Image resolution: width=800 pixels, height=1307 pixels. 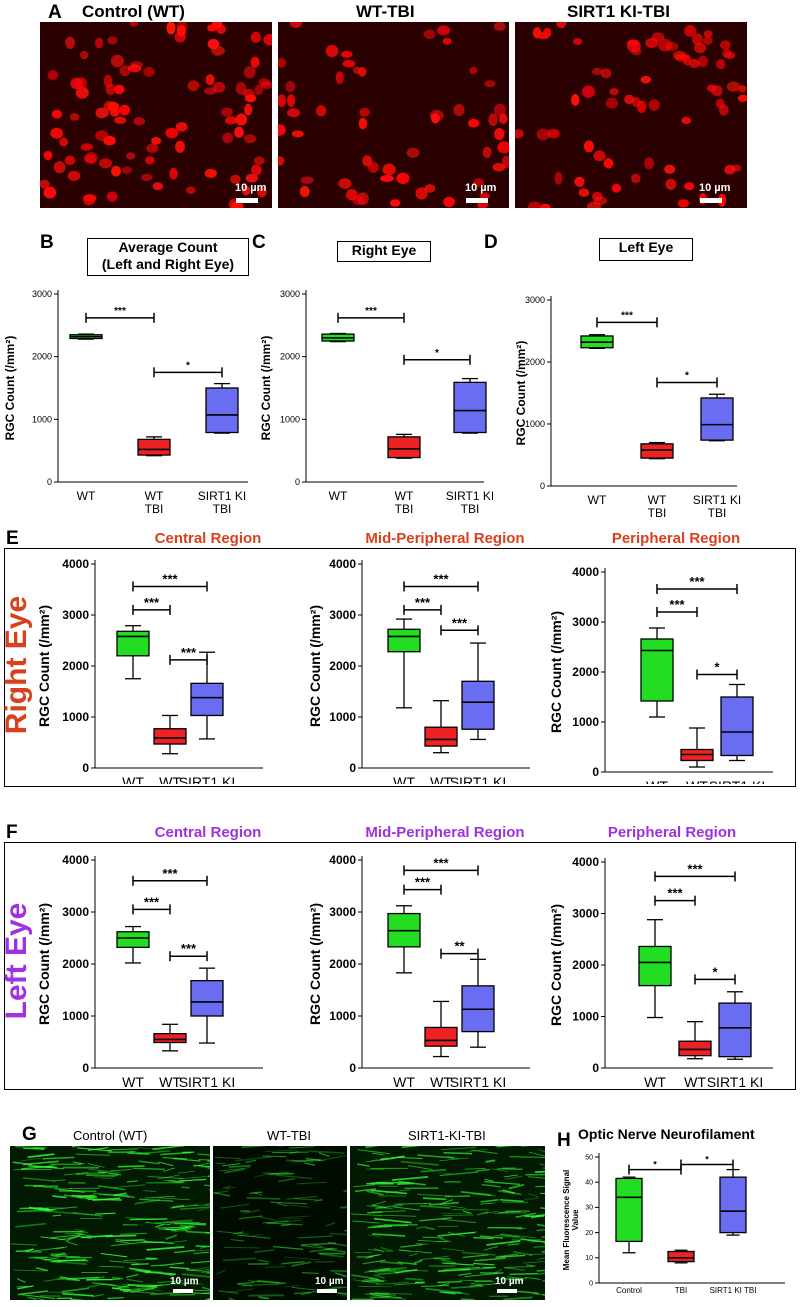 What do you see at coordinates (154, 509) in the screenshot?
I see `x-category-line: TBI` at bounding box center [154, 509].